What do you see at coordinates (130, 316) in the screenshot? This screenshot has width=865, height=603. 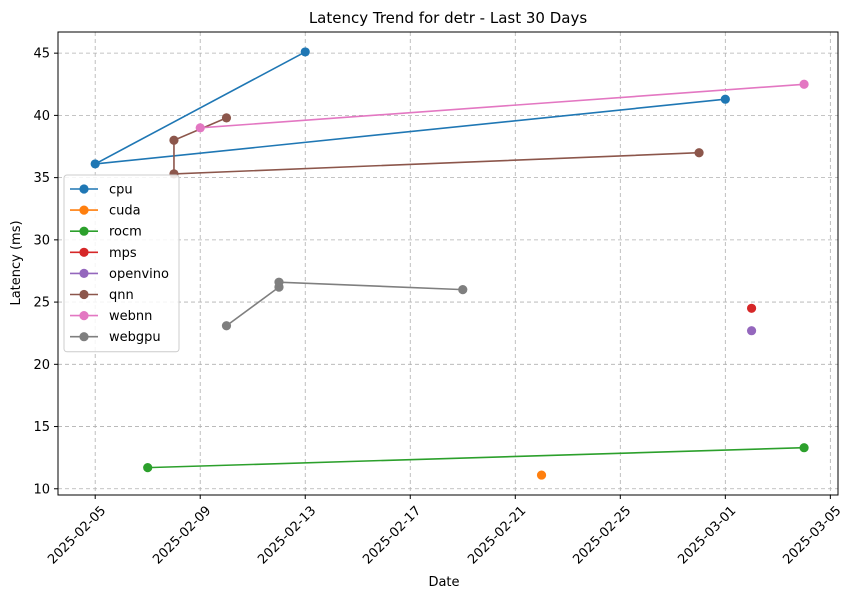 I see `legend-label: webnn` at bounding box center [130, 316].